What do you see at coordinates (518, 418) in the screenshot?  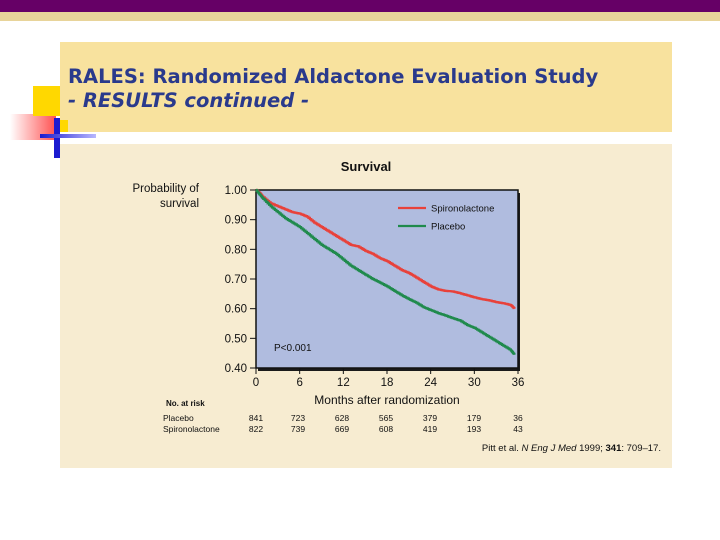 I see `risk-cell: 36` at bounding box center [518, 418].